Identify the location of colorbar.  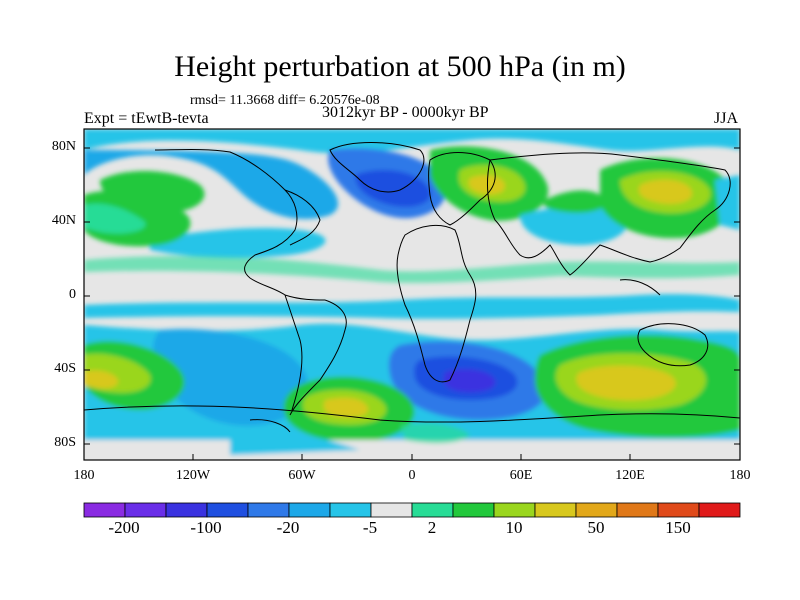
(412, 510).